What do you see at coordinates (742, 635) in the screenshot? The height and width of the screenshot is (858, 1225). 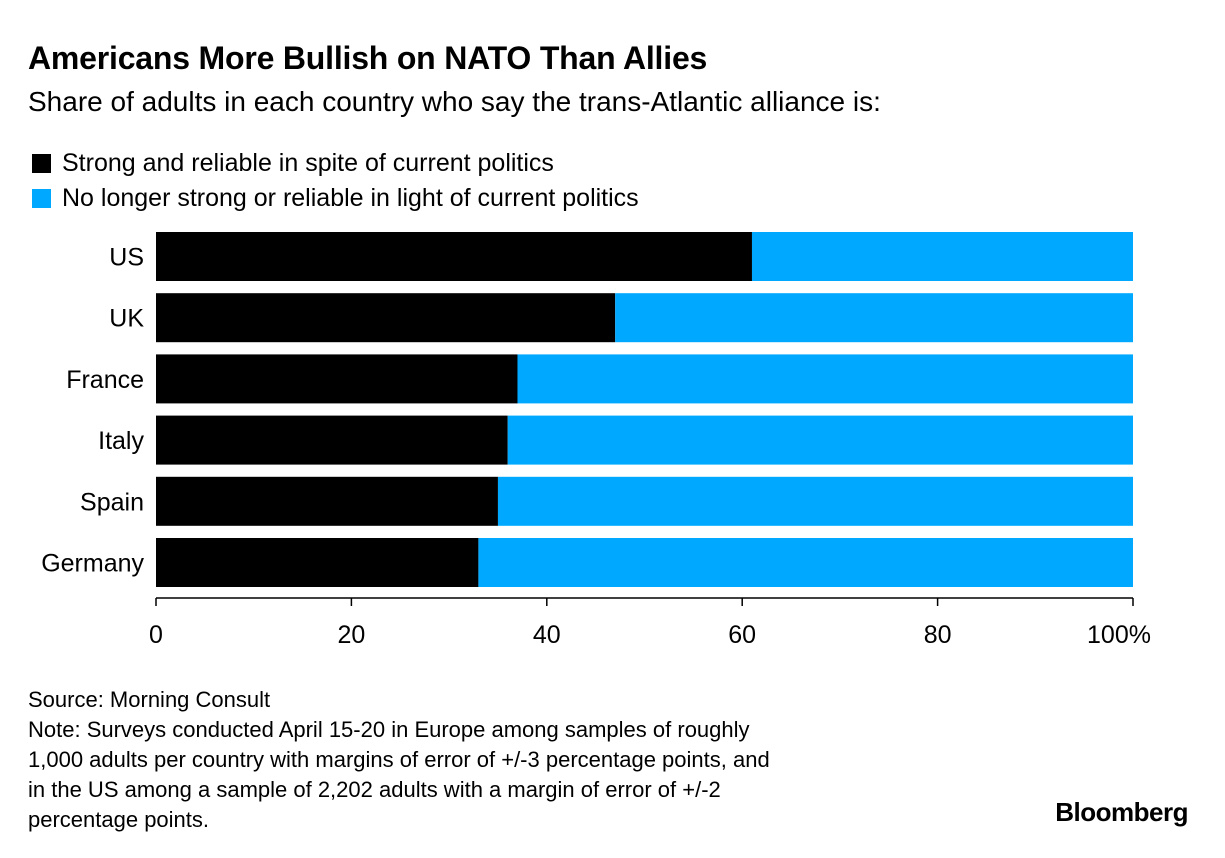 I see `x-tick-label: 60` at bounding box center [742, 635].